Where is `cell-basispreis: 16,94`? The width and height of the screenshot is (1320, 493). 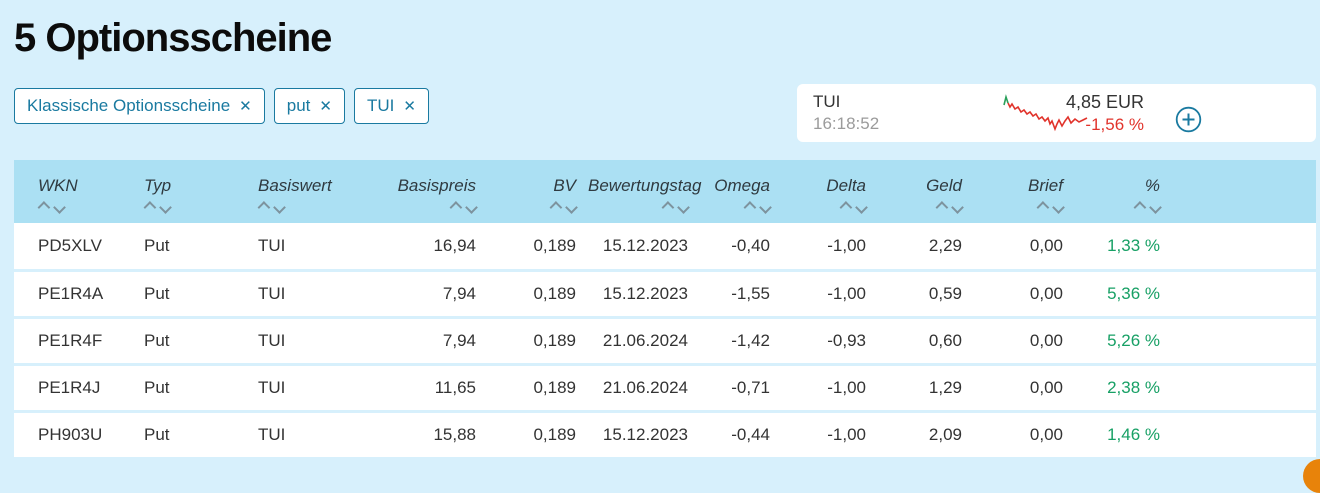 cell-basispreis: 16,94 is located at coordinates (432, 247).